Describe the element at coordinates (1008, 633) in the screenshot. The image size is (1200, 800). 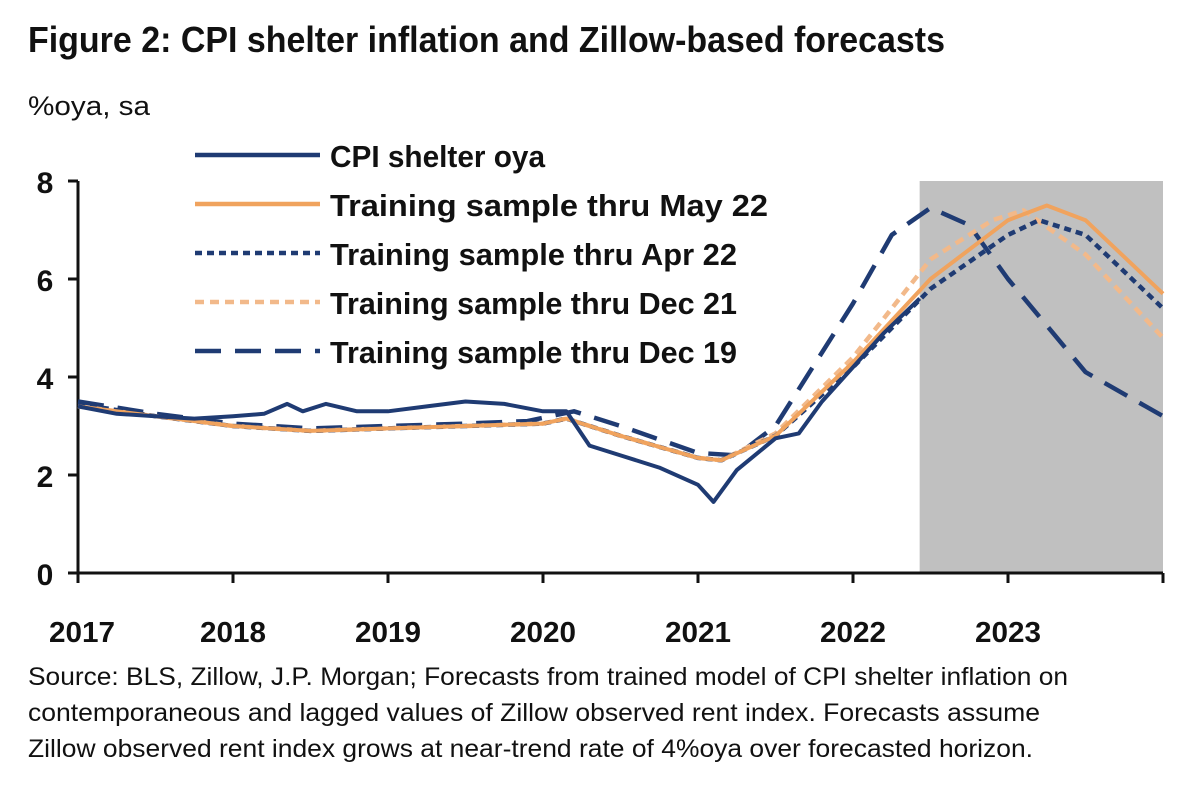
I see `x-tick-label: 2023` at that location.